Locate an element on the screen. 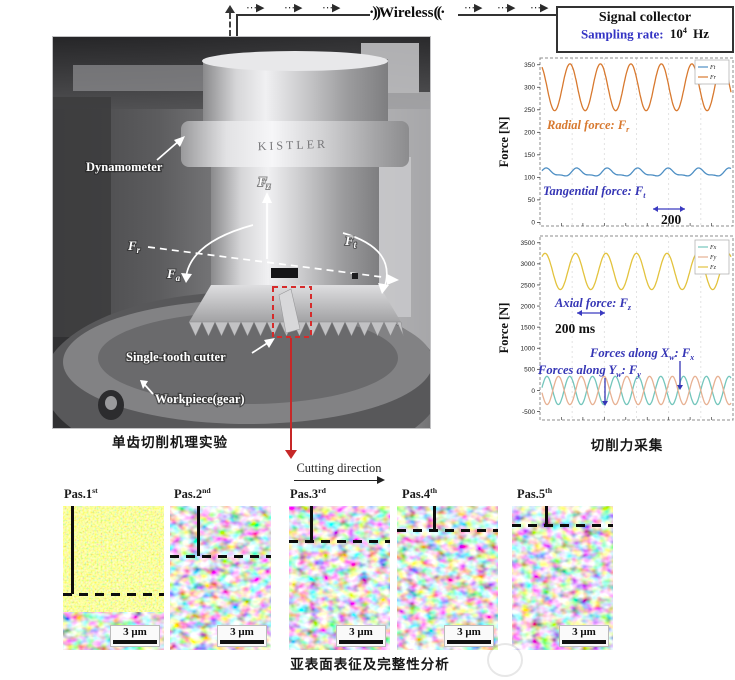 This screenshot has width=735, height=680. y-tick-label: 2500 is located at coordinates (528, 285).